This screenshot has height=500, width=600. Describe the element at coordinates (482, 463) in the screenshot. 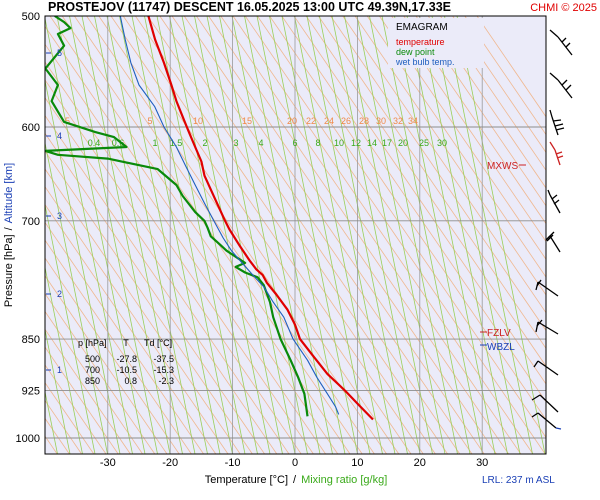

I see `x-tick-label: 30` at that location.